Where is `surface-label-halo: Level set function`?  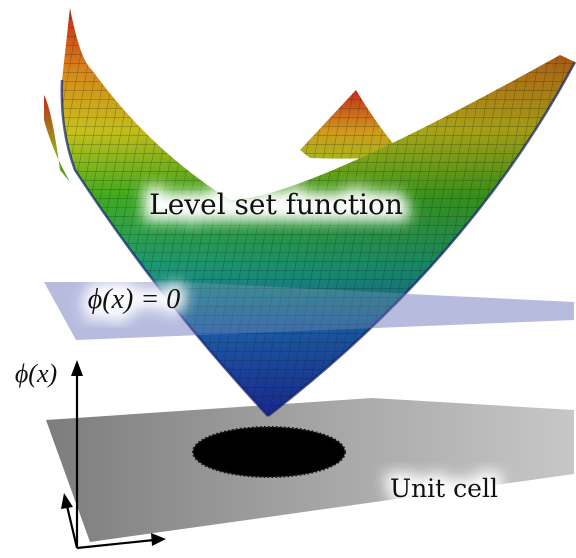 surface-label-halo: Level set function is located at coordinates (276, 204).